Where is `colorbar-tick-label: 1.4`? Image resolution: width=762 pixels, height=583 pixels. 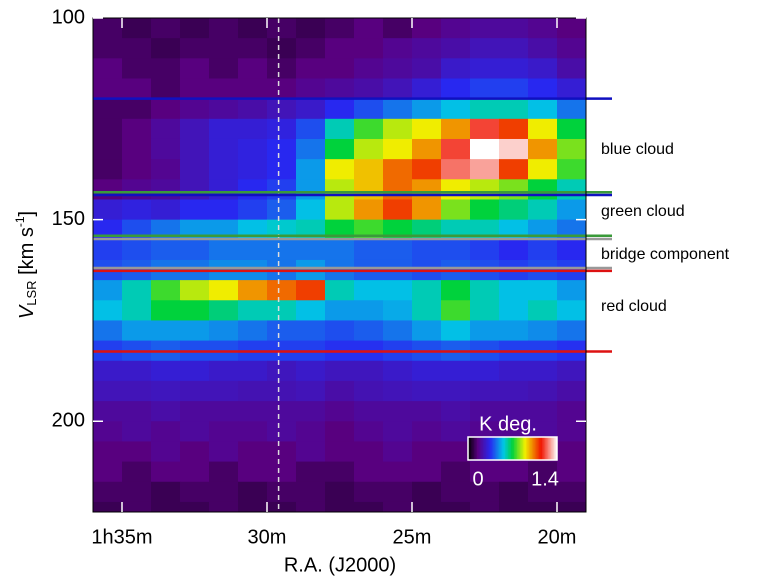
colorbar-tick-label: 1.4 is located at coordinates (545, 479).